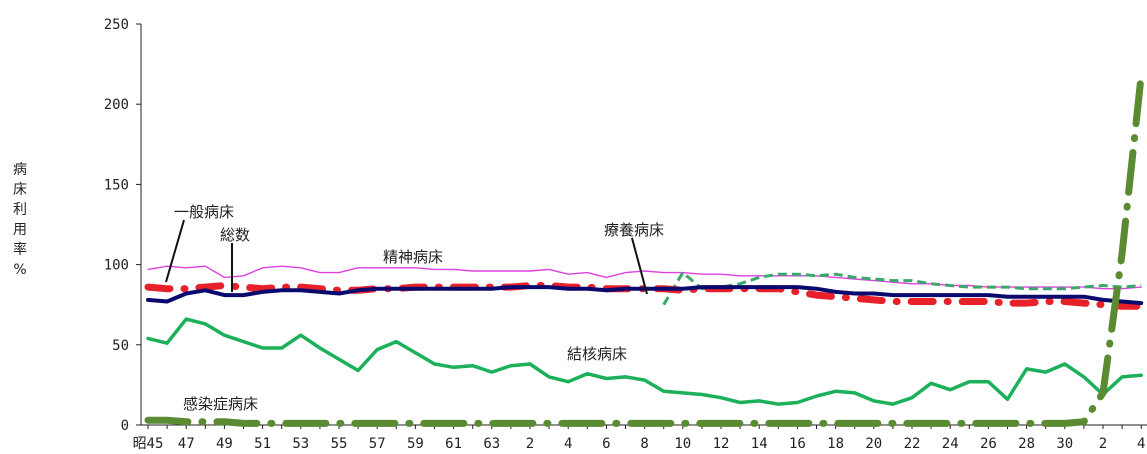 The width and height of the screenshot is (1147, 454). Describe the element at coordinates (116, 185) in the screenshot. I see `y-tick-label: 150` at that location.